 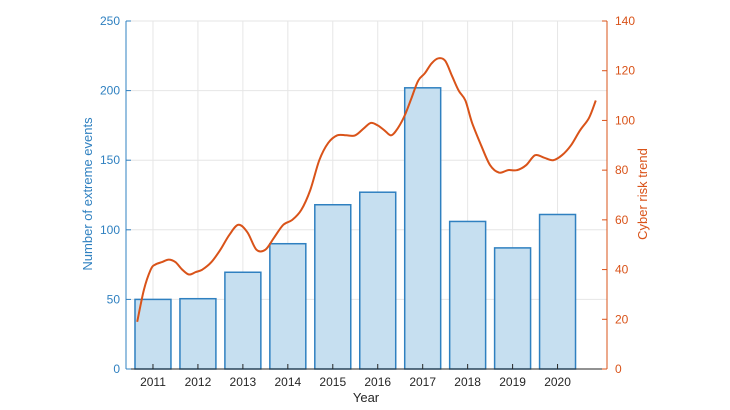 What do you see at coordinates (622, 270) in the screenshot?
I see `right-tick-label-40: 40` at bounding box center [622, 270].